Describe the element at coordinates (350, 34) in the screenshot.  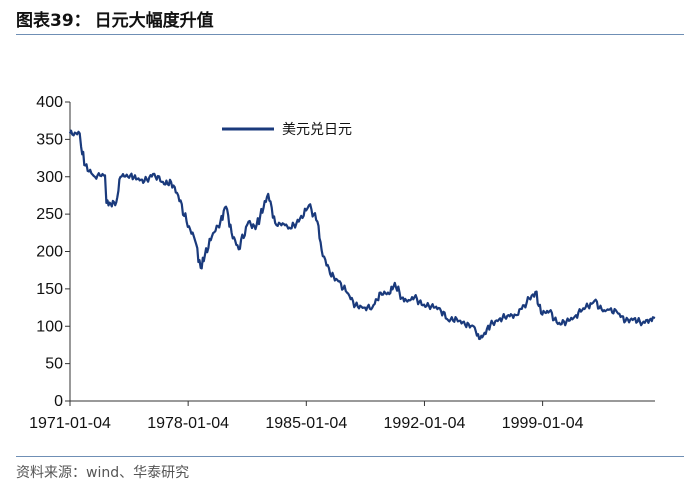
I see `top-divider` at that location.